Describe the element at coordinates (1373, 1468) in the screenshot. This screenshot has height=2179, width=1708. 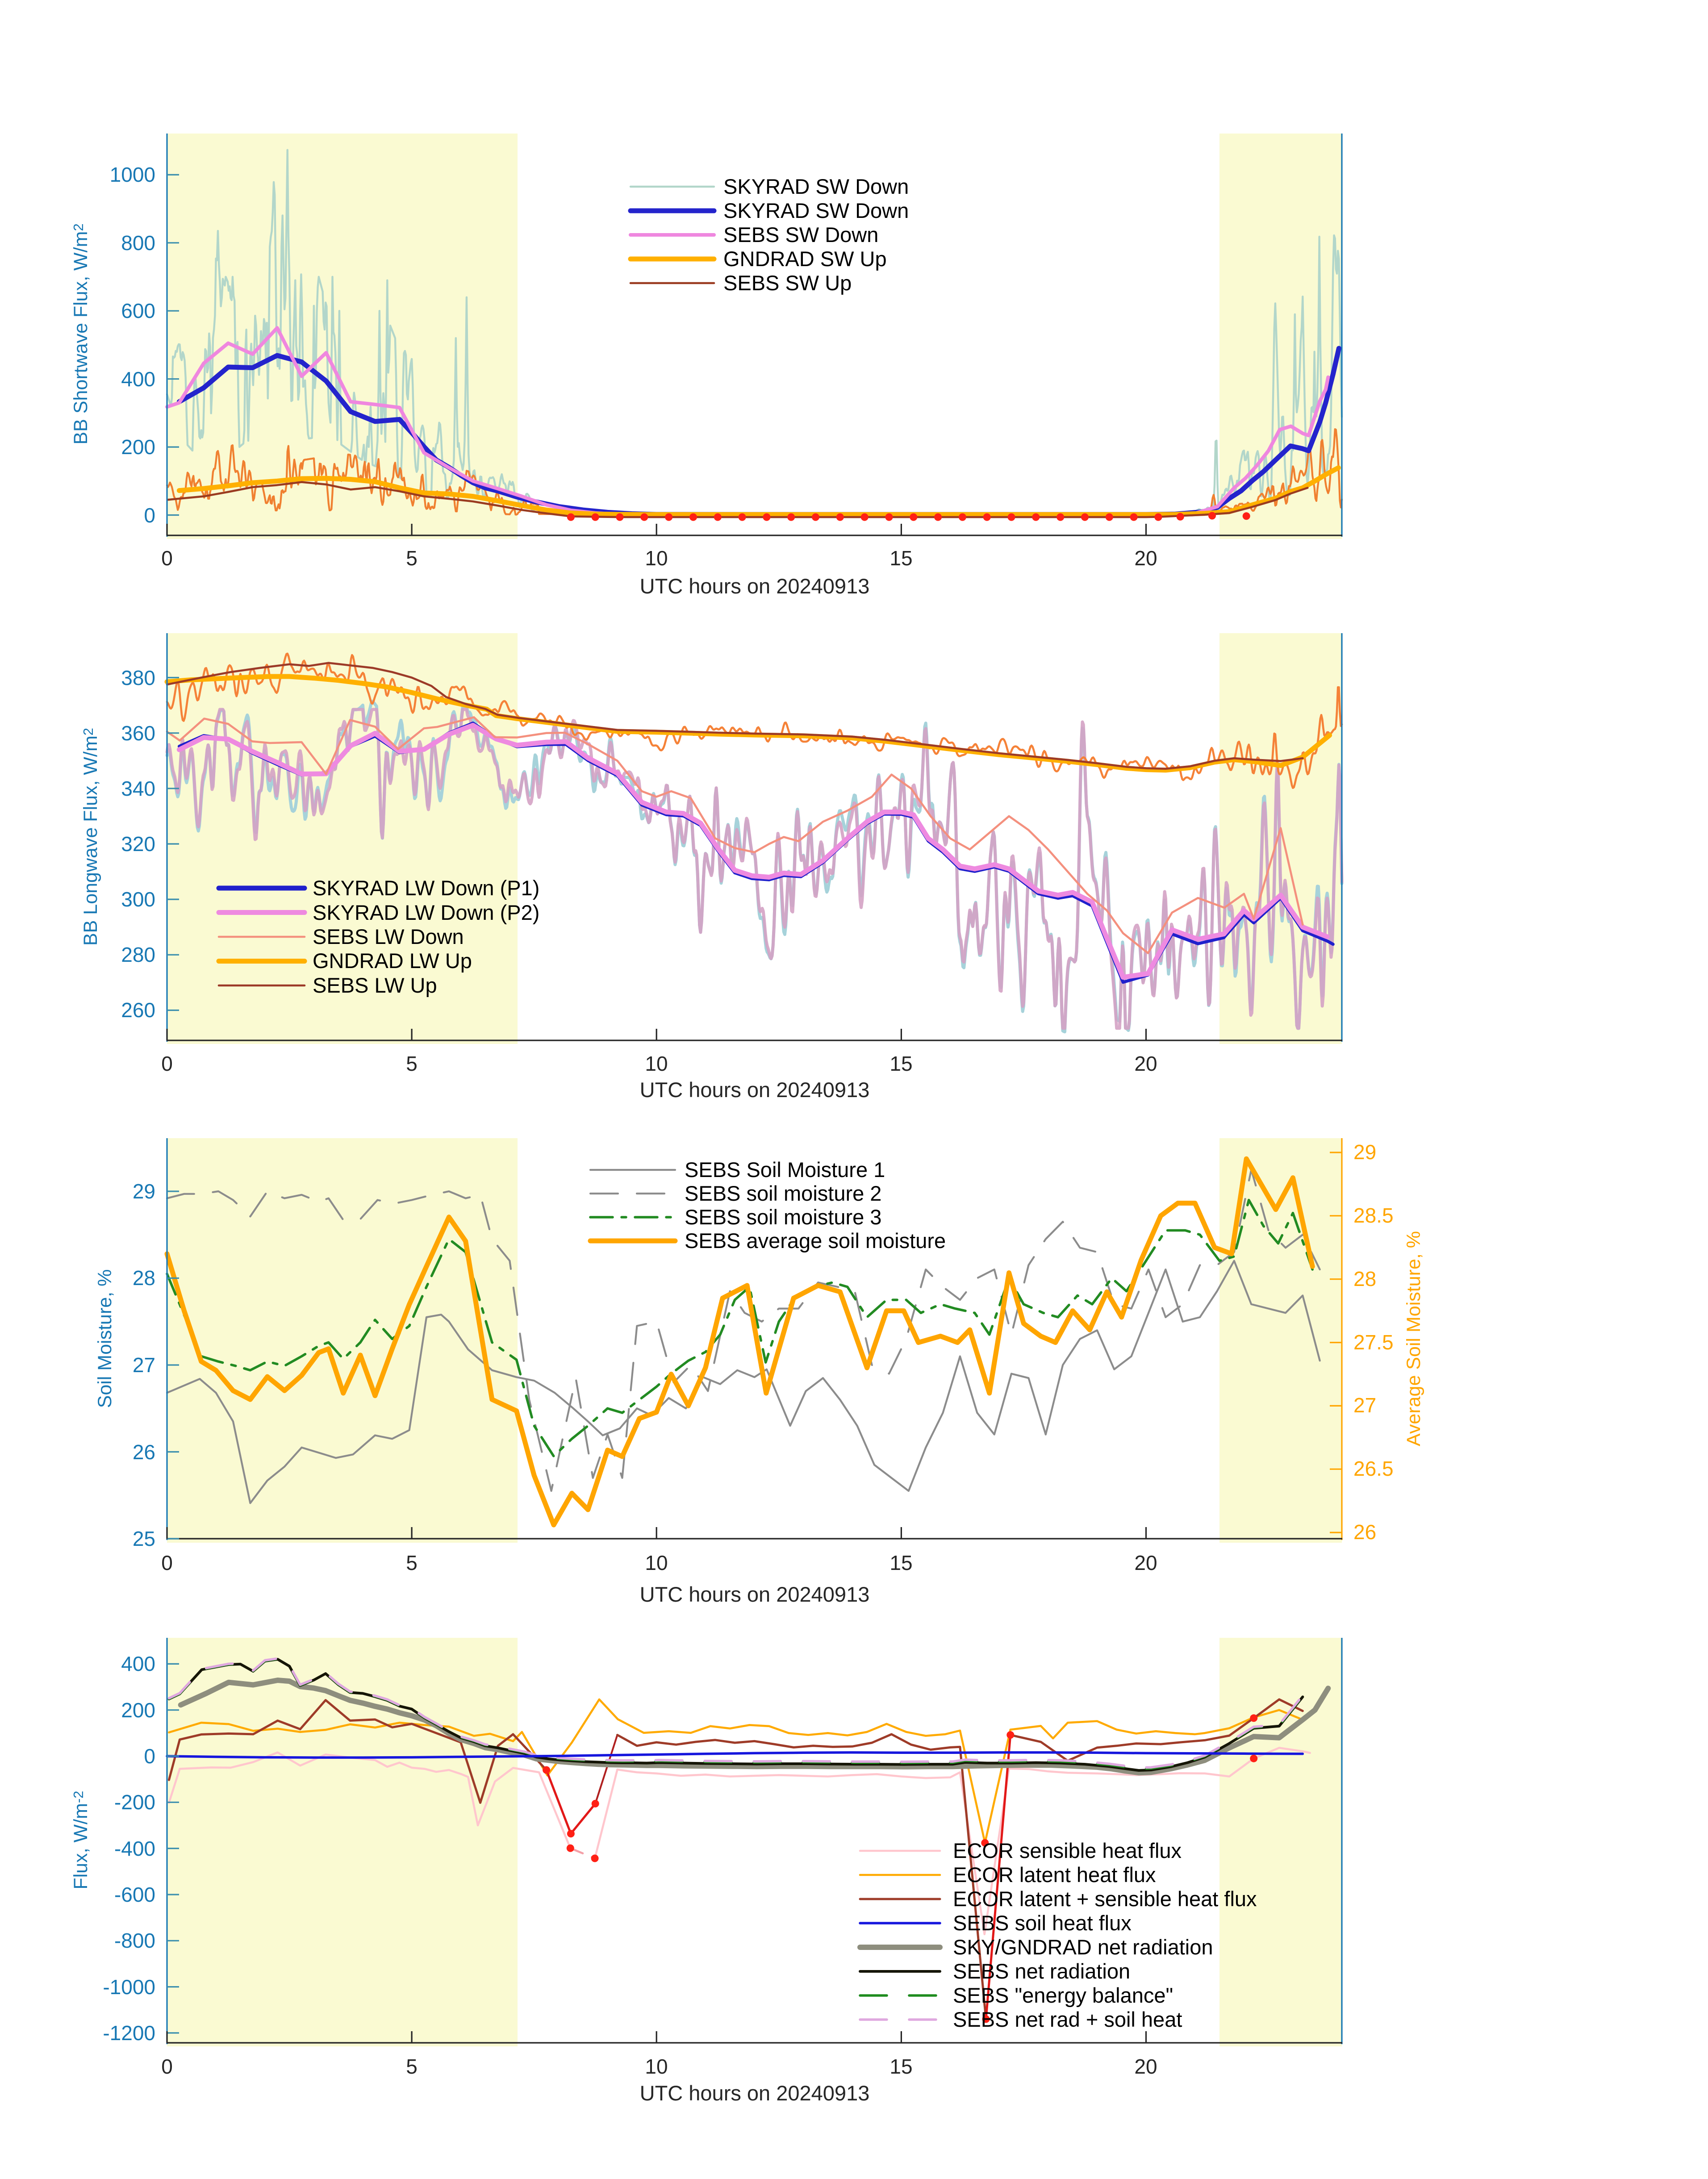
I see `svg-text: 26.5` at that location.